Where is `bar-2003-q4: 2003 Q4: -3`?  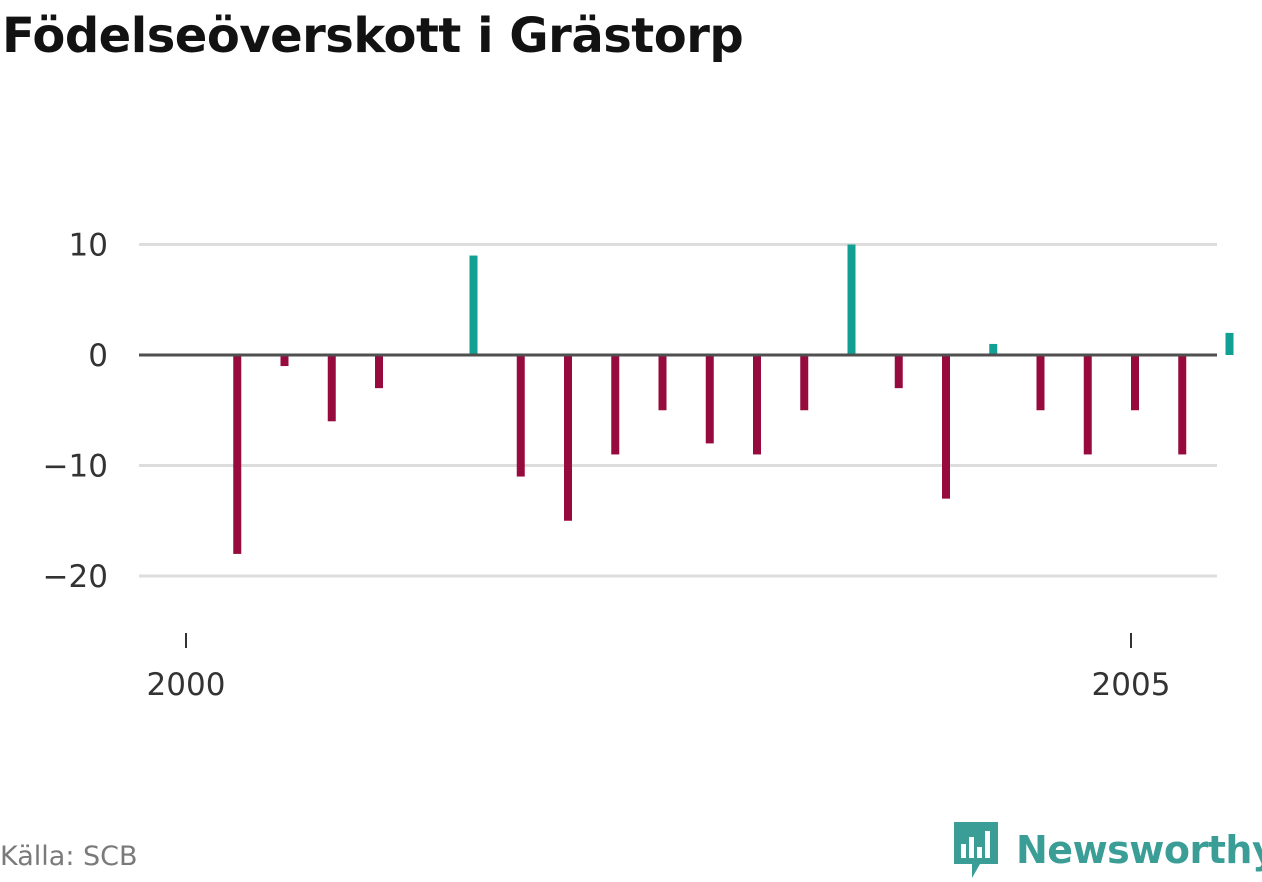
bar-2003-q4: 2003 Q4: -3 is located at coordinates (898, 372).